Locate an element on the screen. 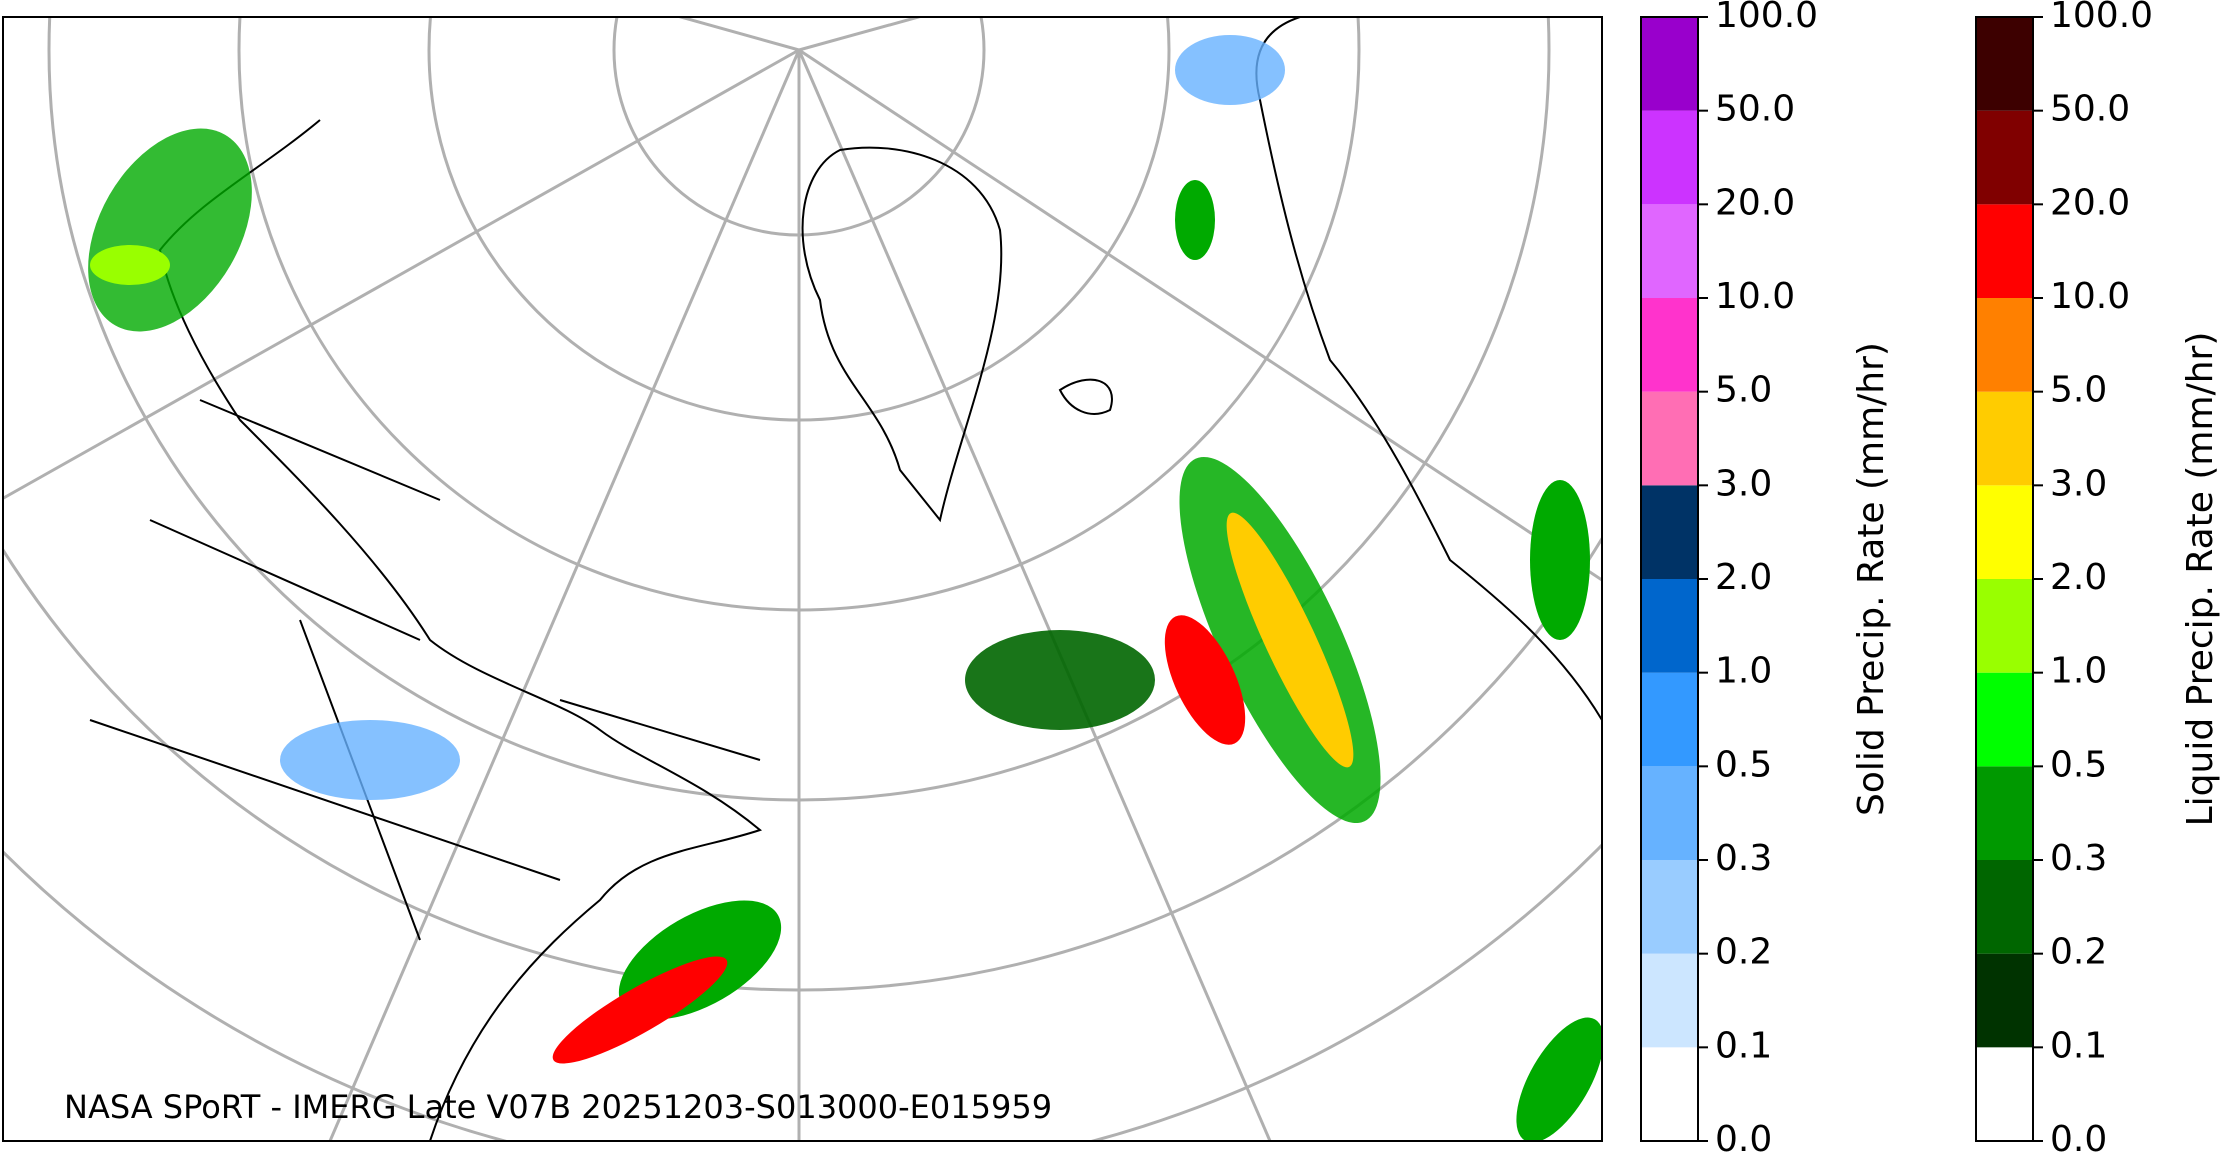  colorbar-label: Liquid Precip. Rate (mm/hr) is located at coordinates (2200, 579).